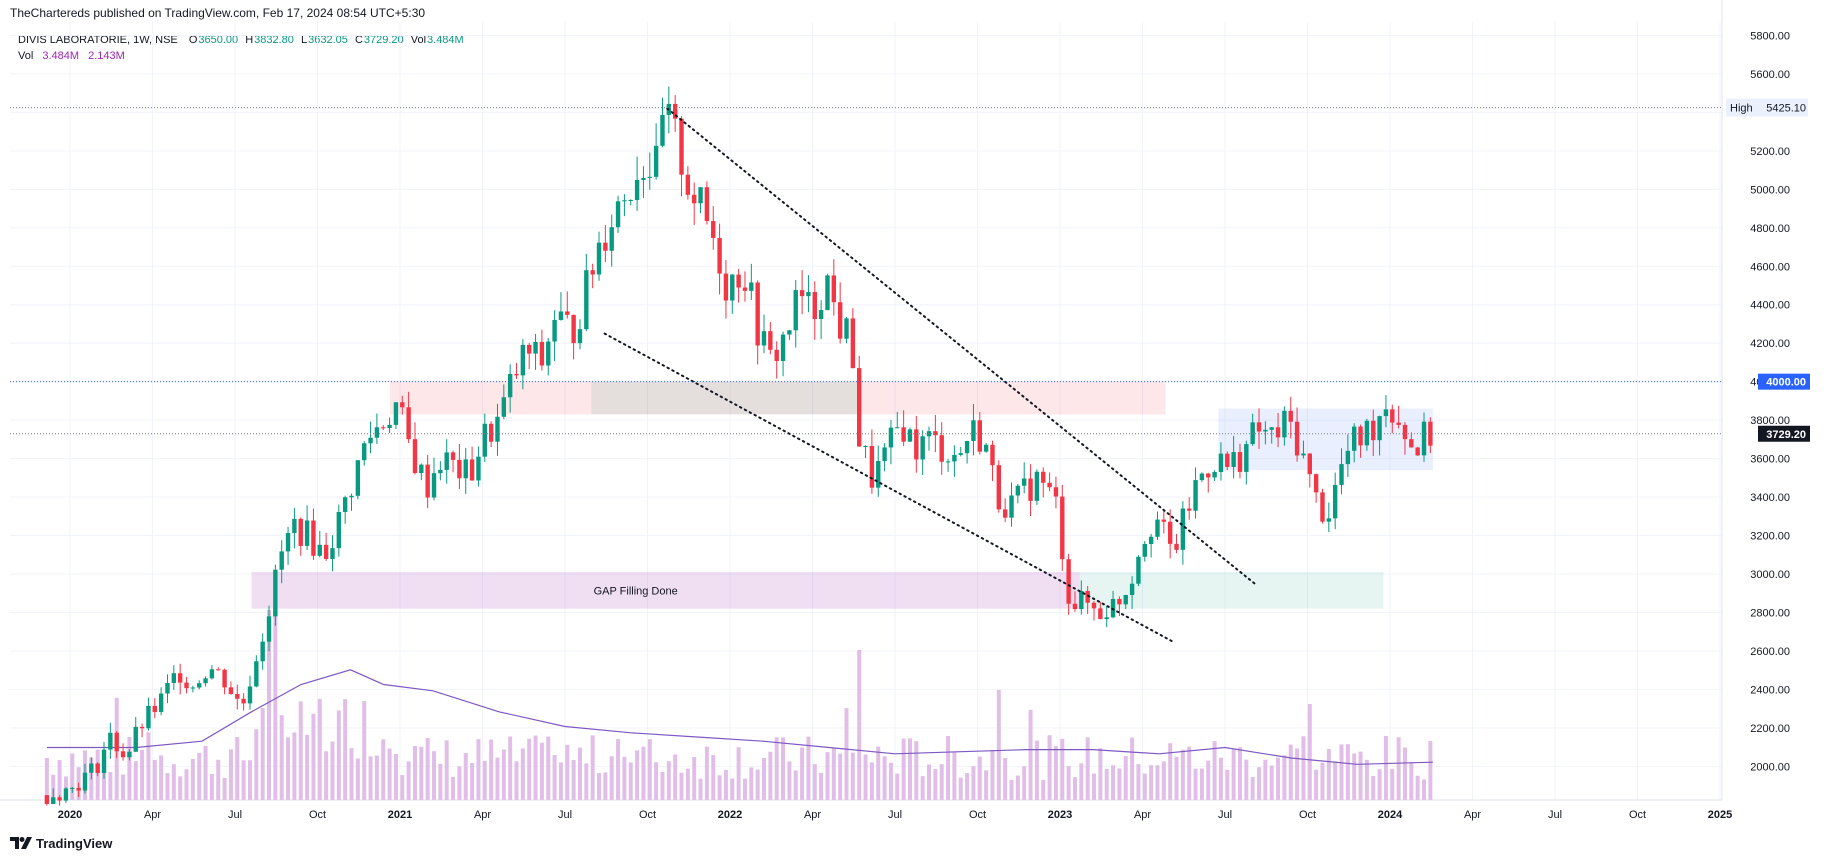  What do you see at coordinates (647, 815) in the screenshot?
I see `time-tick-label: Oct` at bounding box center [647, 815].